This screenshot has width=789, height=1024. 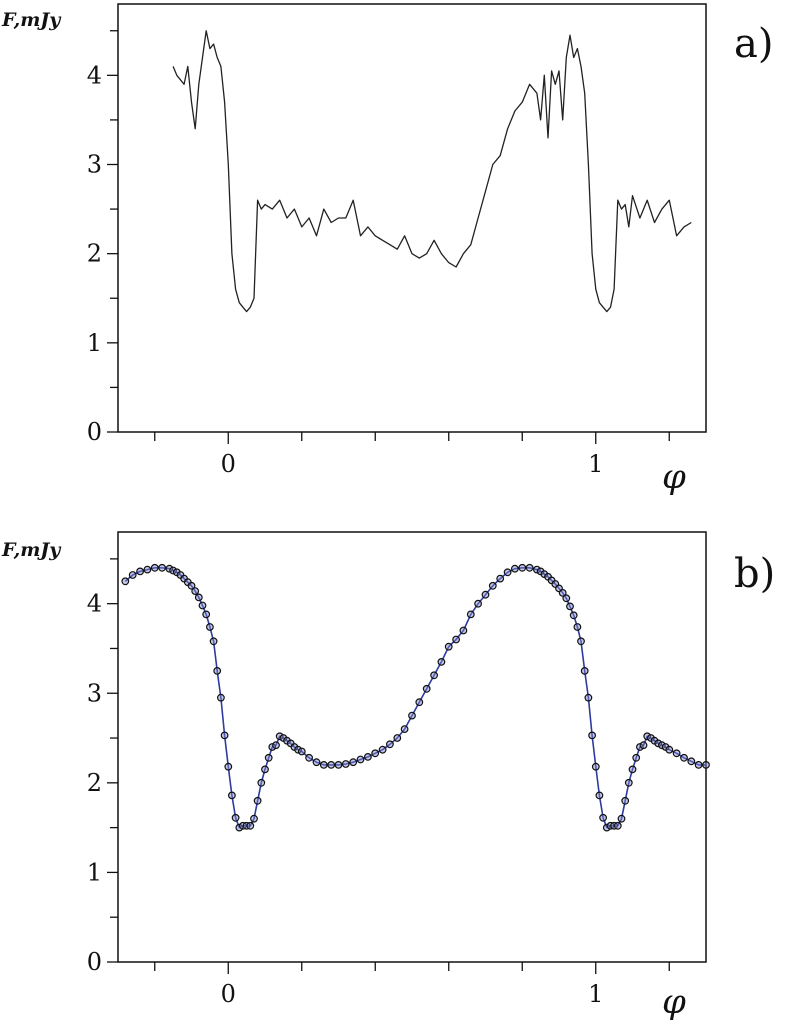 What do you see at coordinates (674, 477) in the screenshot?
I see `x-axis-label-a: φ` at bounding box center [674, 477].